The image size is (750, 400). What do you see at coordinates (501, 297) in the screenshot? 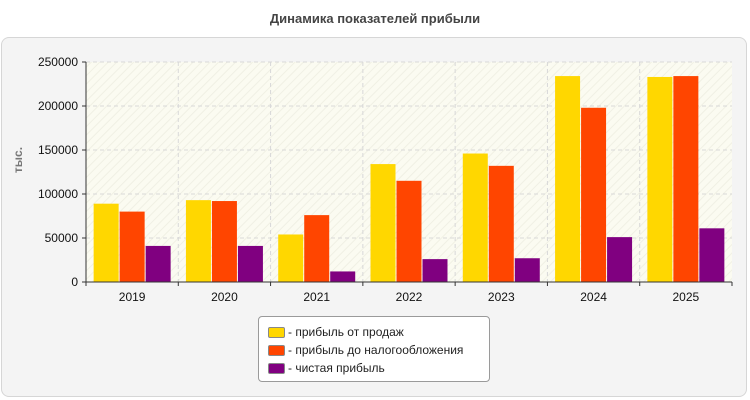
I see `x-tick-label: 2023` at bounding box center [501, 297].